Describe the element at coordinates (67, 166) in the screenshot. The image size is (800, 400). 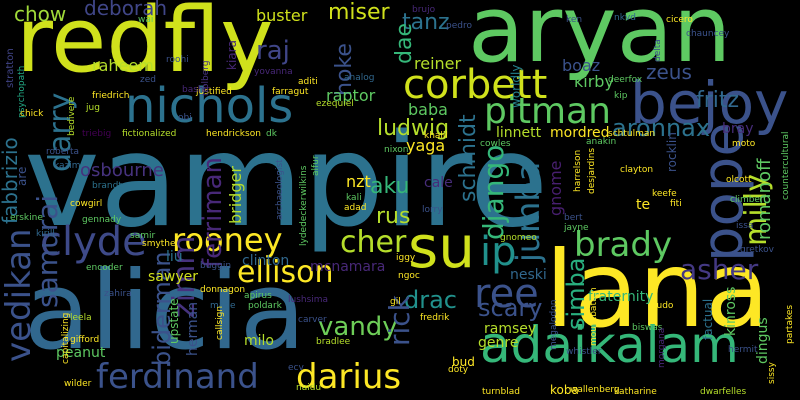
I see `word-kazim: kazim` at that location.